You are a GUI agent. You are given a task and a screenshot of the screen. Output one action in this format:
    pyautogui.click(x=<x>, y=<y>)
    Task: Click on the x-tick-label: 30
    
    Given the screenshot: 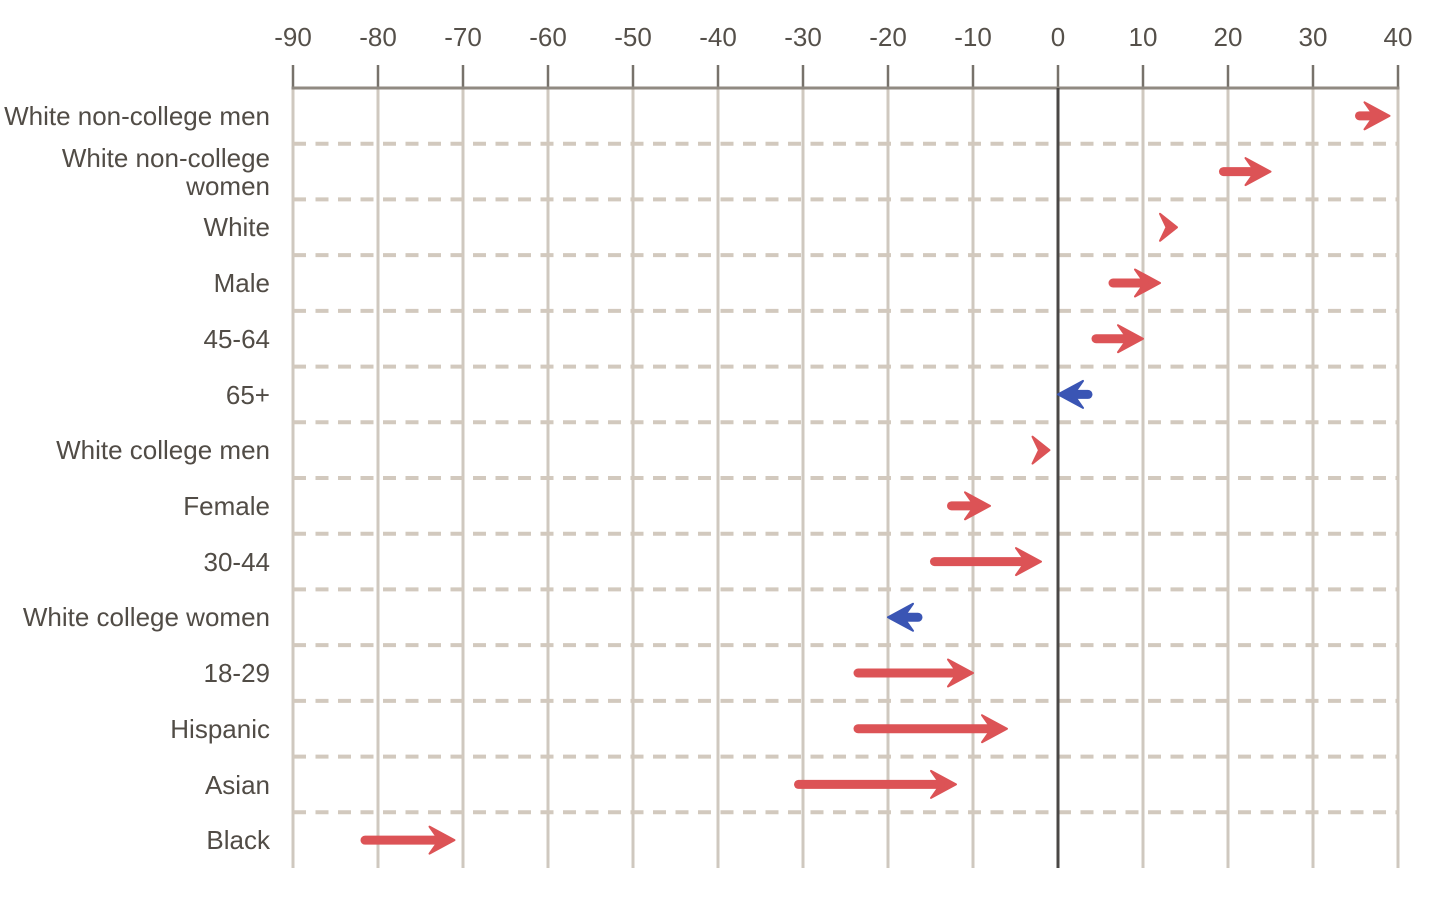 What is the action you would take?
    pyautogui.click(x=1313, y=37)
    